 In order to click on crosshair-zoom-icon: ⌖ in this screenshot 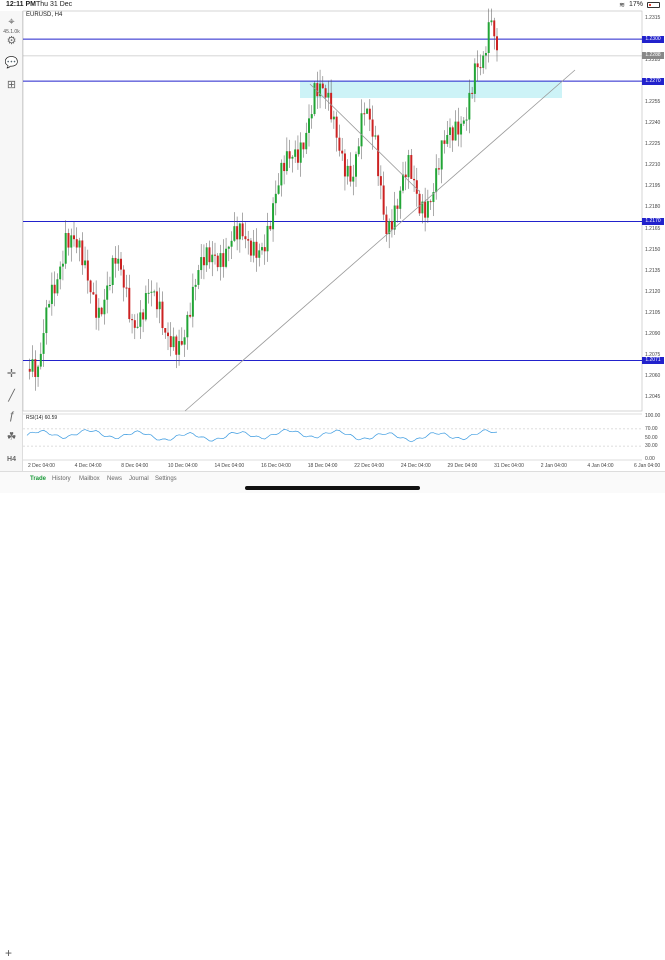, I will do `click(11, 22)`.